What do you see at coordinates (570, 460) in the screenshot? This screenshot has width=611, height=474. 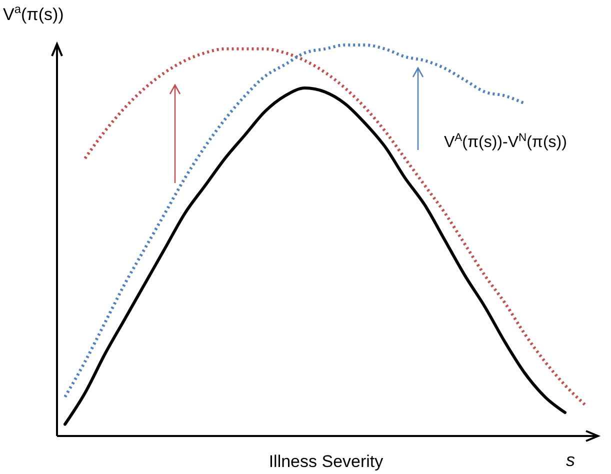 I see `text: s` at bounding box center [570, 460].